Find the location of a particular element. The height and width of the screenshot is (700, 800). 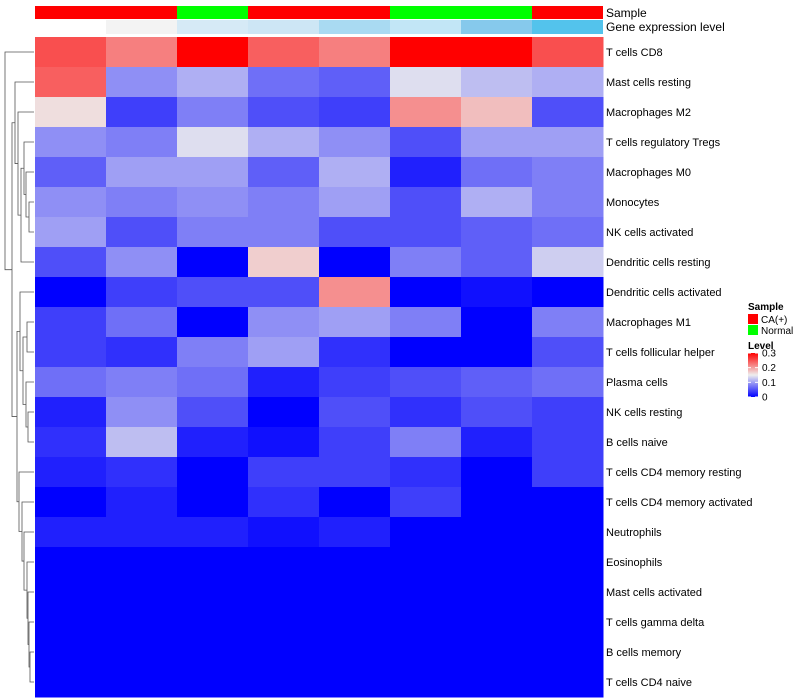

row-label: Eosinophils is located at coordinates (634, 563).